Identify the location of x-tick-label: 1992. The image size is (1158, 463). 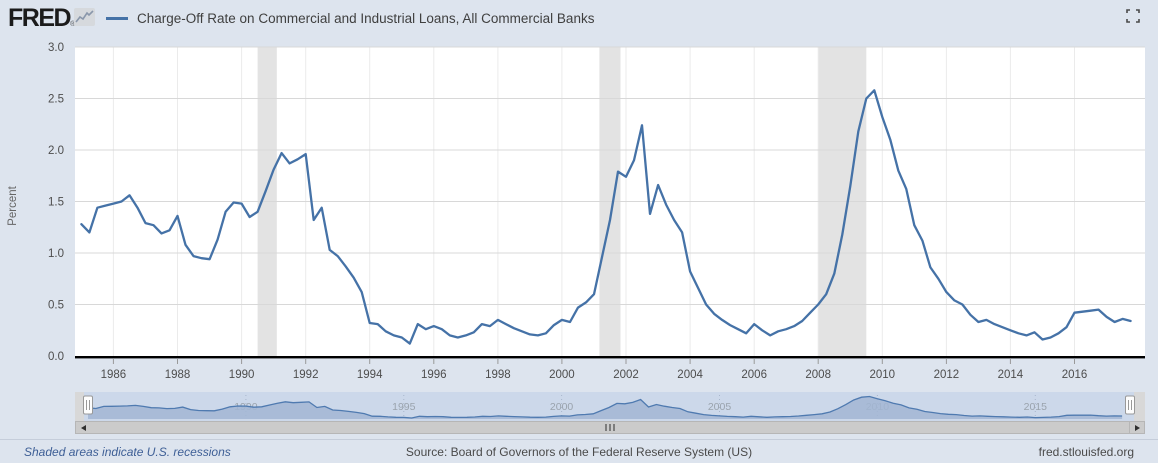
(306, 375).